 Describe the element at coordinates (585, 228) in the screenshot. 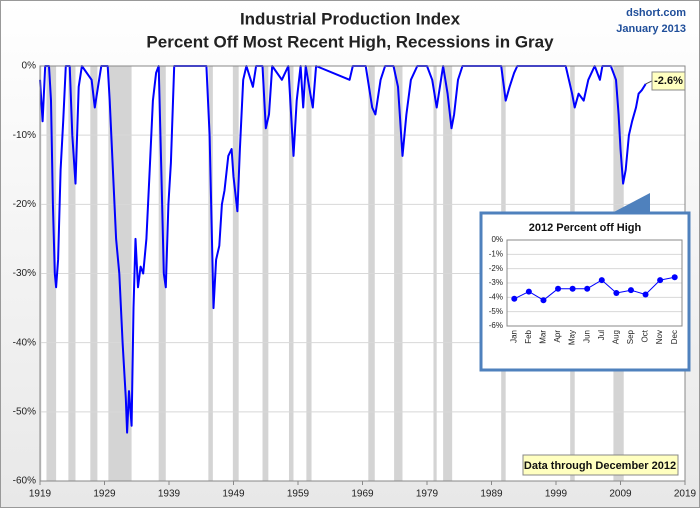

I see `inset-title: 2012 Percent off High` at that location.